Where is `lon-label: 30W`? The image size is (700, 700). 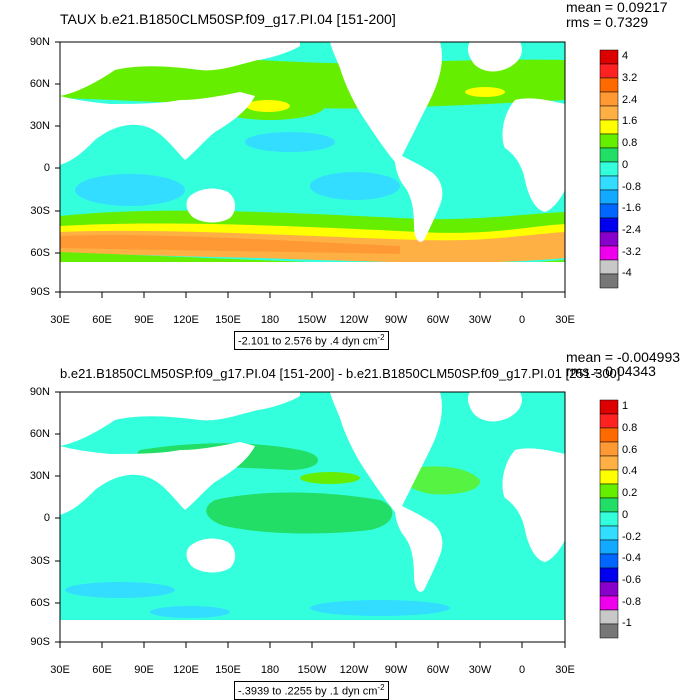
lon-label: 30W is located at coordinates (480, 320).